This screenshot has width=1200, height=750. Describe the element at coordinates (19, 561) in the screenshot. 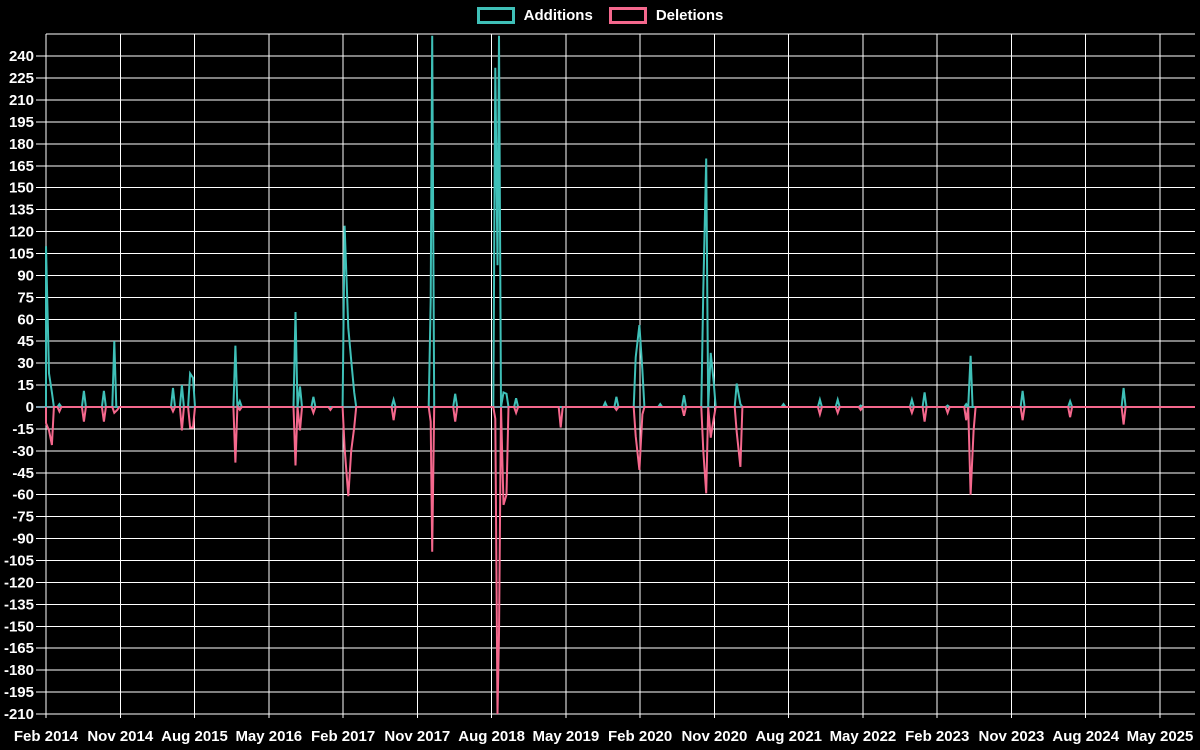

I see `y-tick-label: -105` at that location.